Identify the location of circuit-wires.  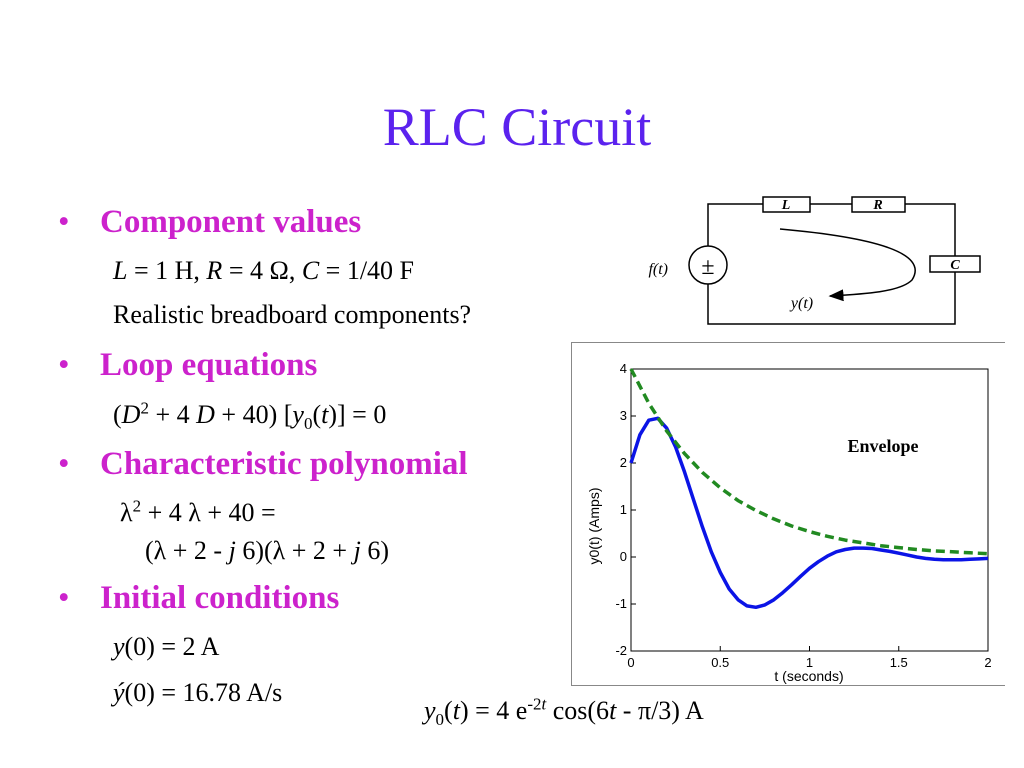
(831, 264).